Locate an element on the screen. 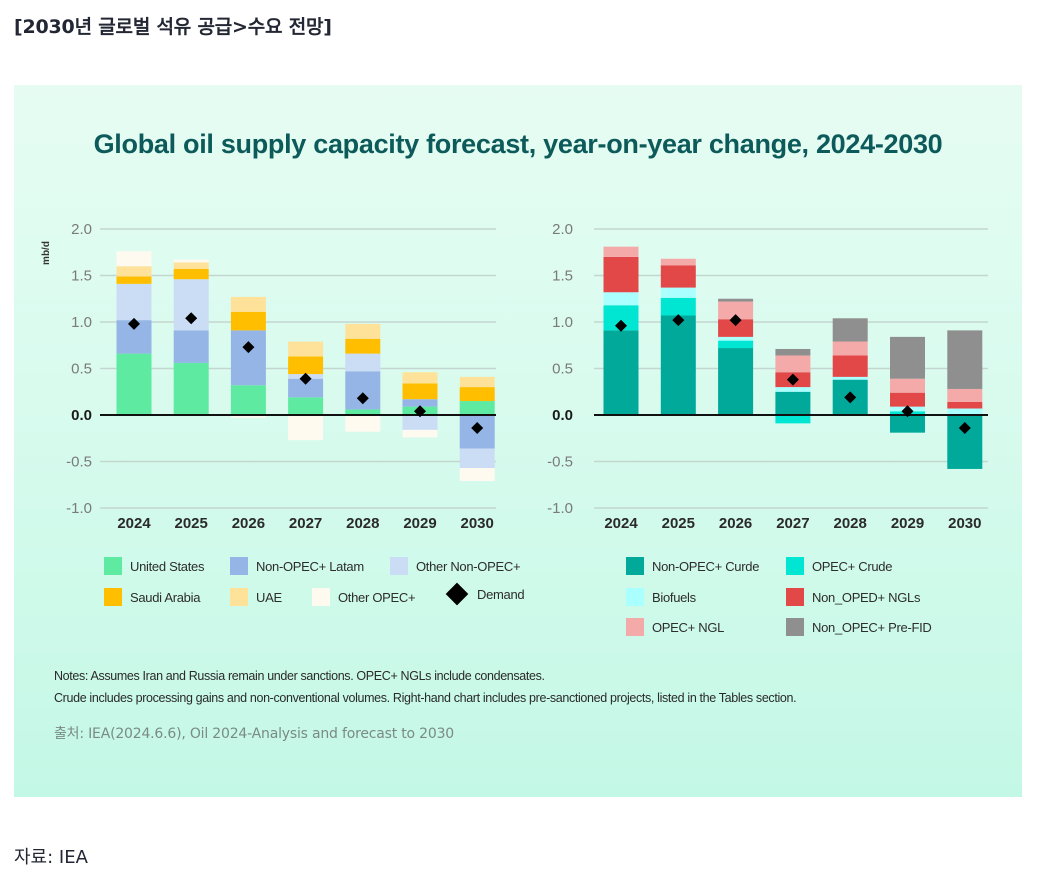 This screenshot has width=1044, height=892. left-bar-2026-saudi-arabia is located at coordinates (248, 321).